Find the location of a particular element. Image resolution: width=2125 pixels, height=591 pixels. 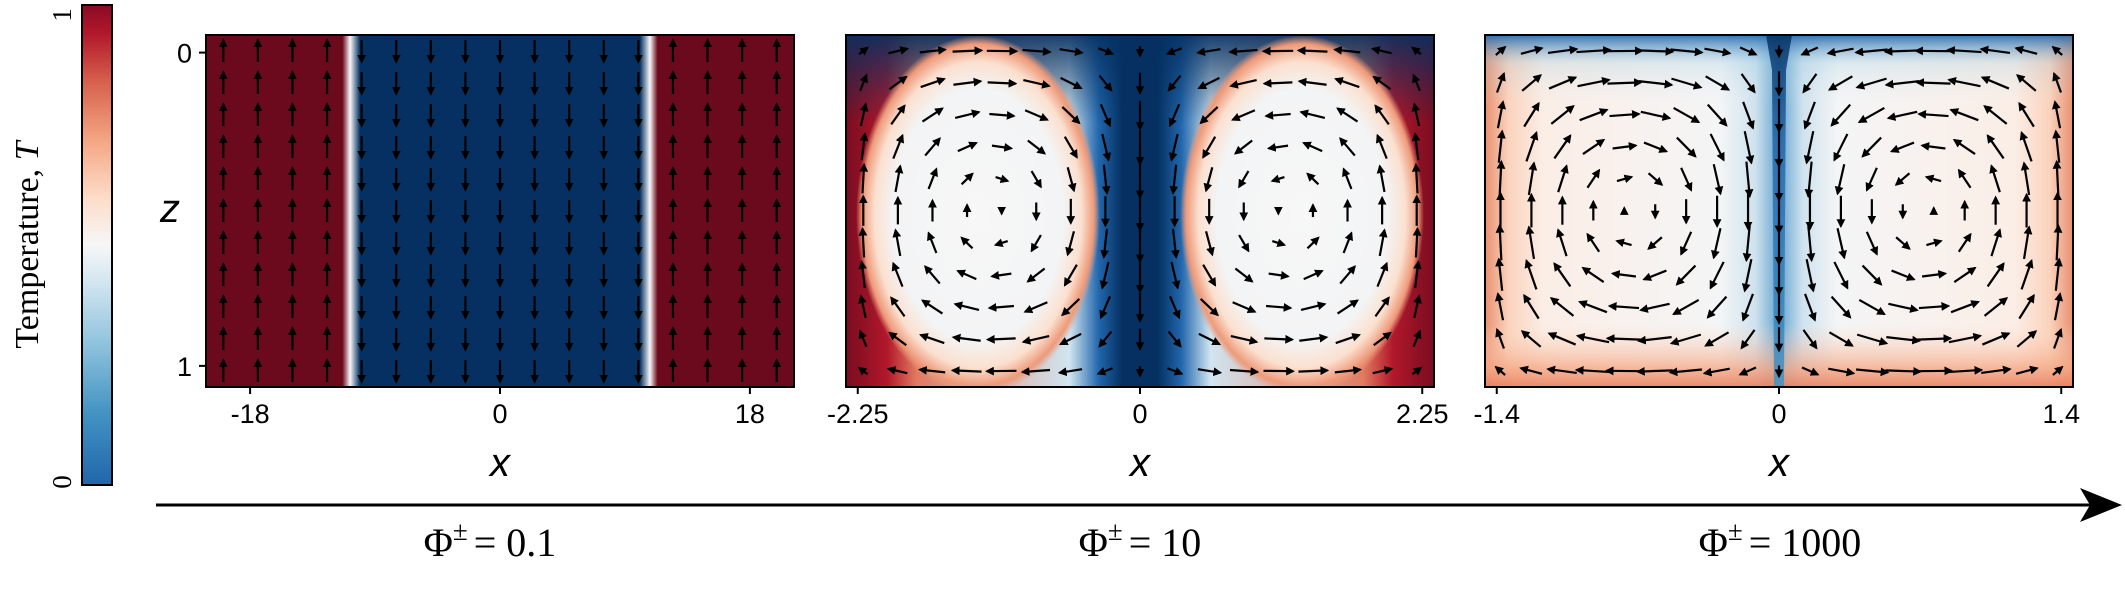

colorbar-label: Temperature, T is located at coordinates (27, 243).